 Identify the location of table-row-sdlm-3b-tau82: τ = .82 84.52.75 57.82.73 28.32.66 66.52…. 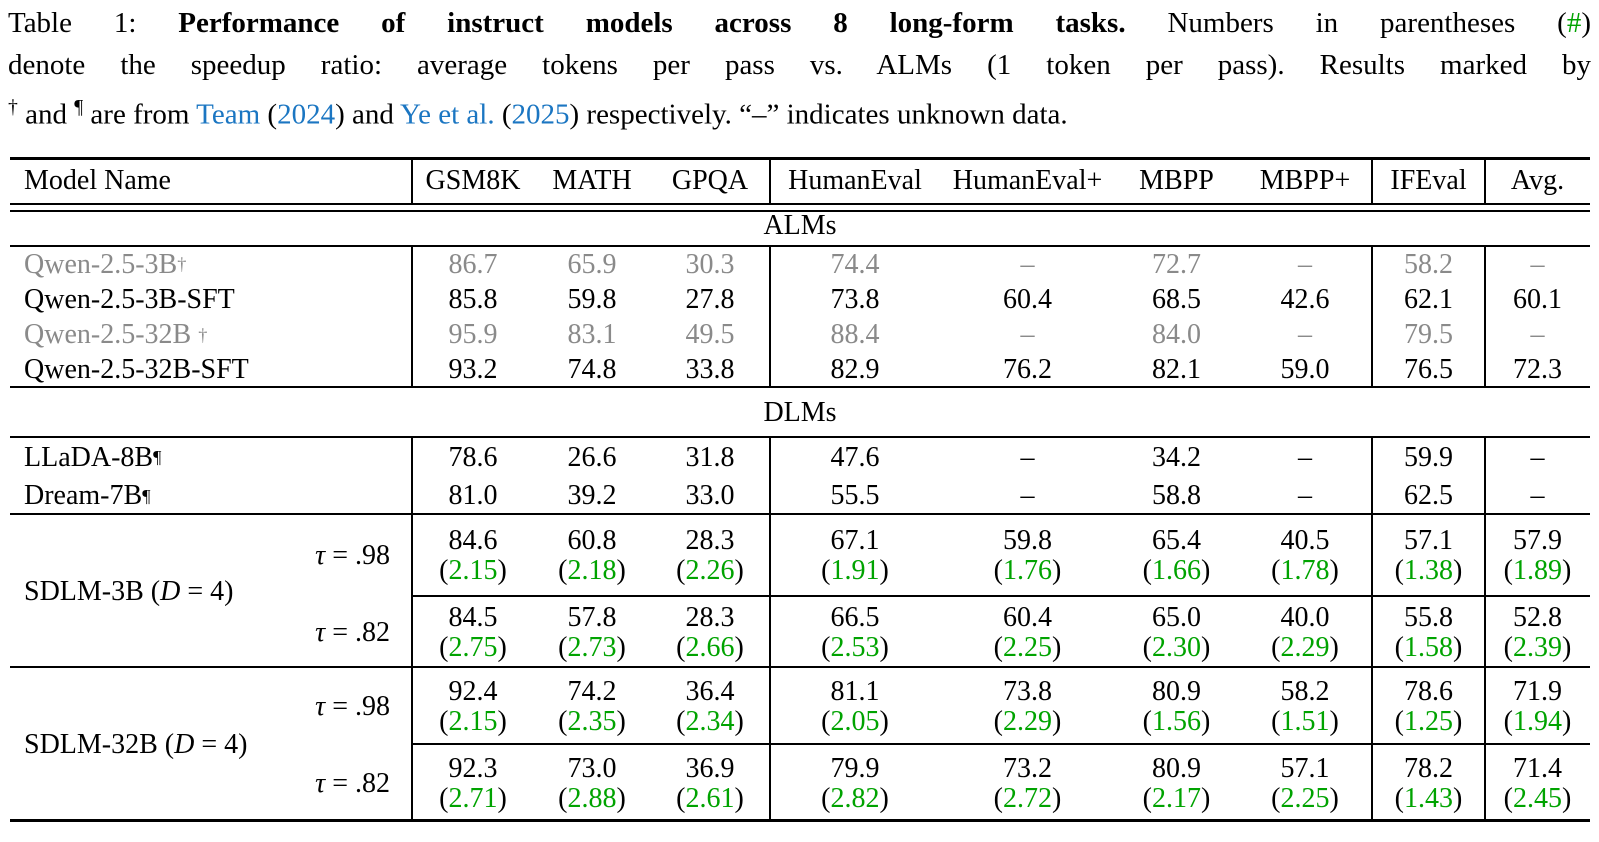
(800, 632).